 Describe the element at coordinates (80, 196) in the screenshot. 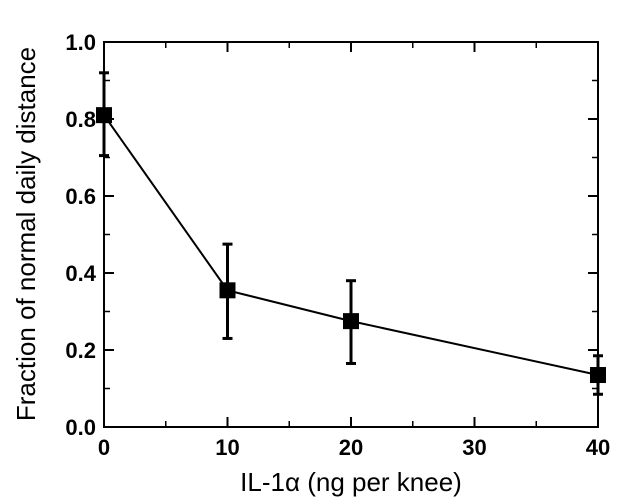

I see `y-tick-label: 0.6` at that location.